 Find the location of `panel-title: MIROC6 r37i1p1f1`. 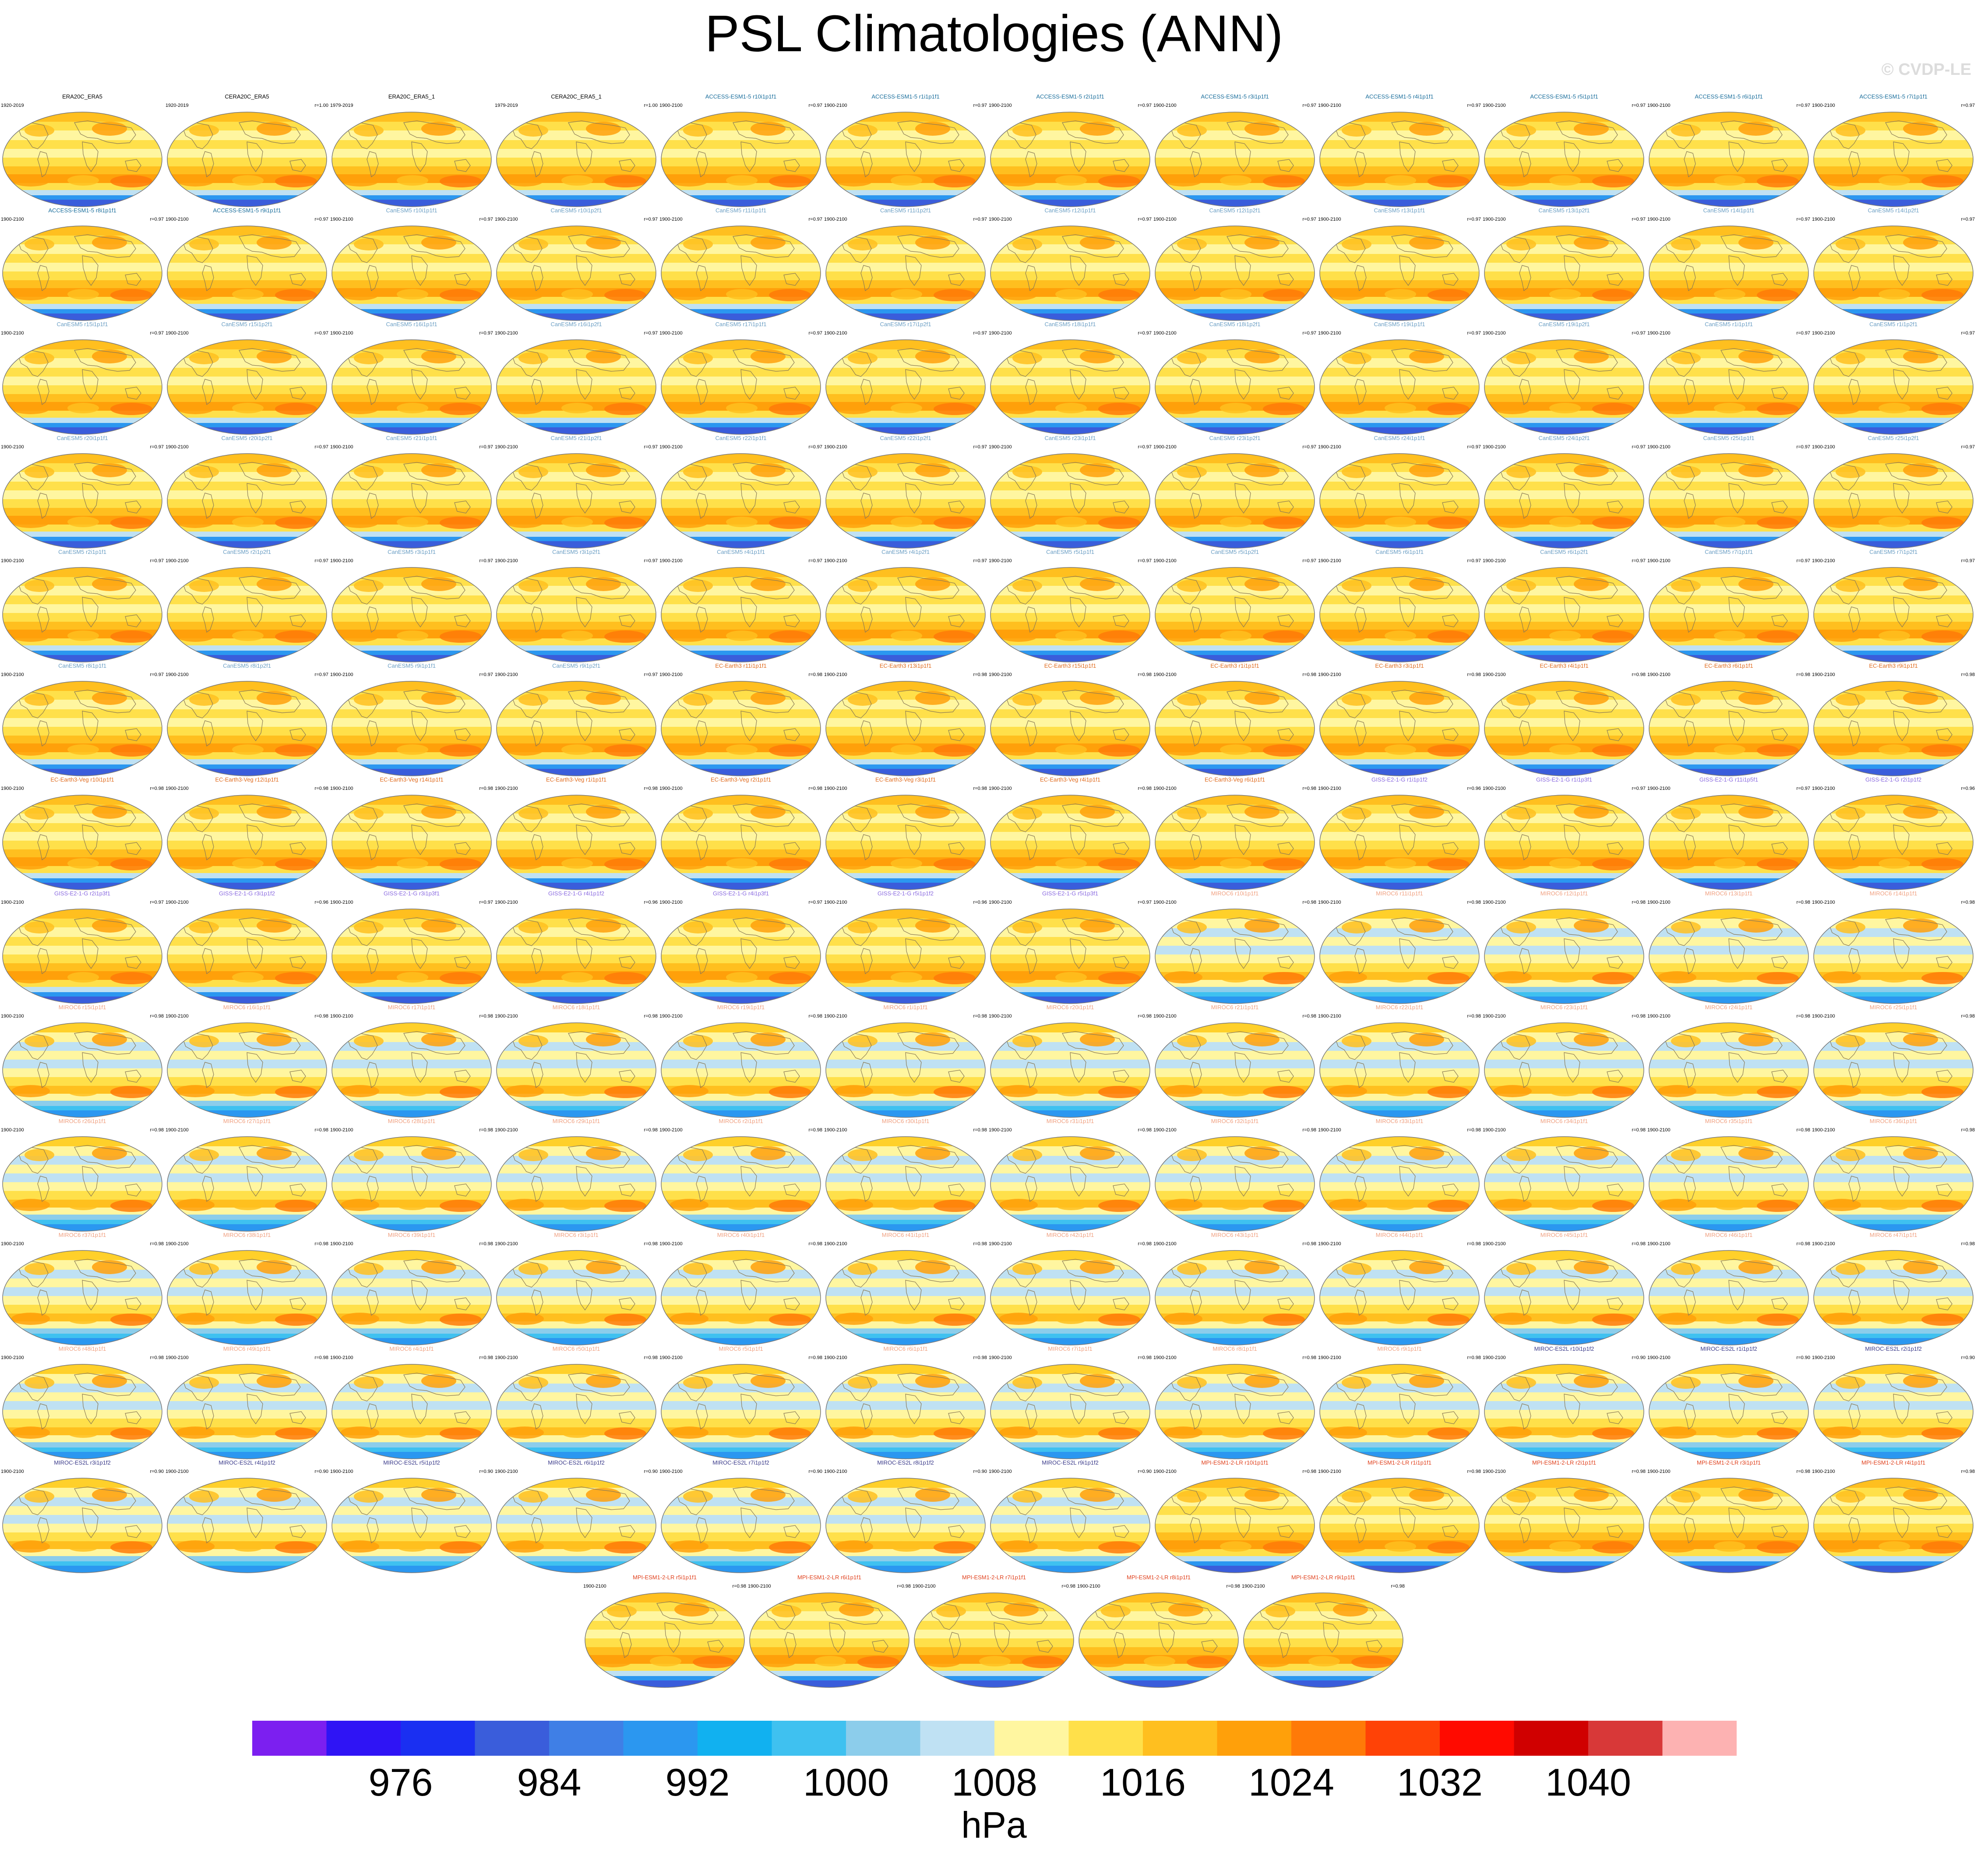

panel-title: MIROC6 r37i1p1f1 is located at coordinates (82, 1235).